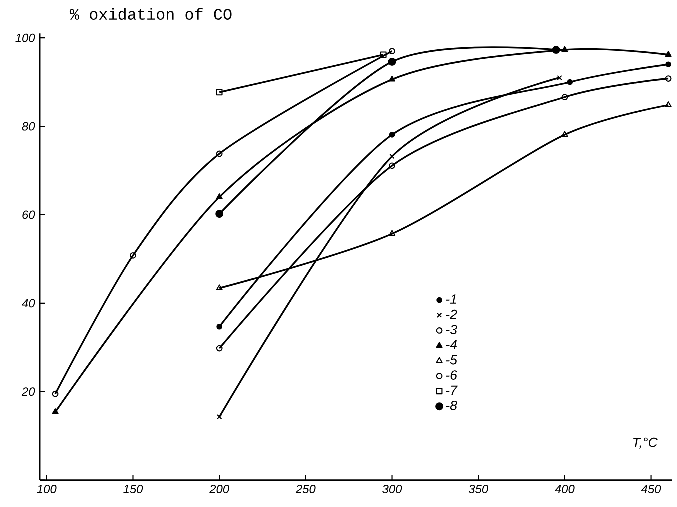 The image size is (677, 507). Describe the element at coordinates (29, 303) in the screenshot. I see `y-tick-label: 40` at that location.